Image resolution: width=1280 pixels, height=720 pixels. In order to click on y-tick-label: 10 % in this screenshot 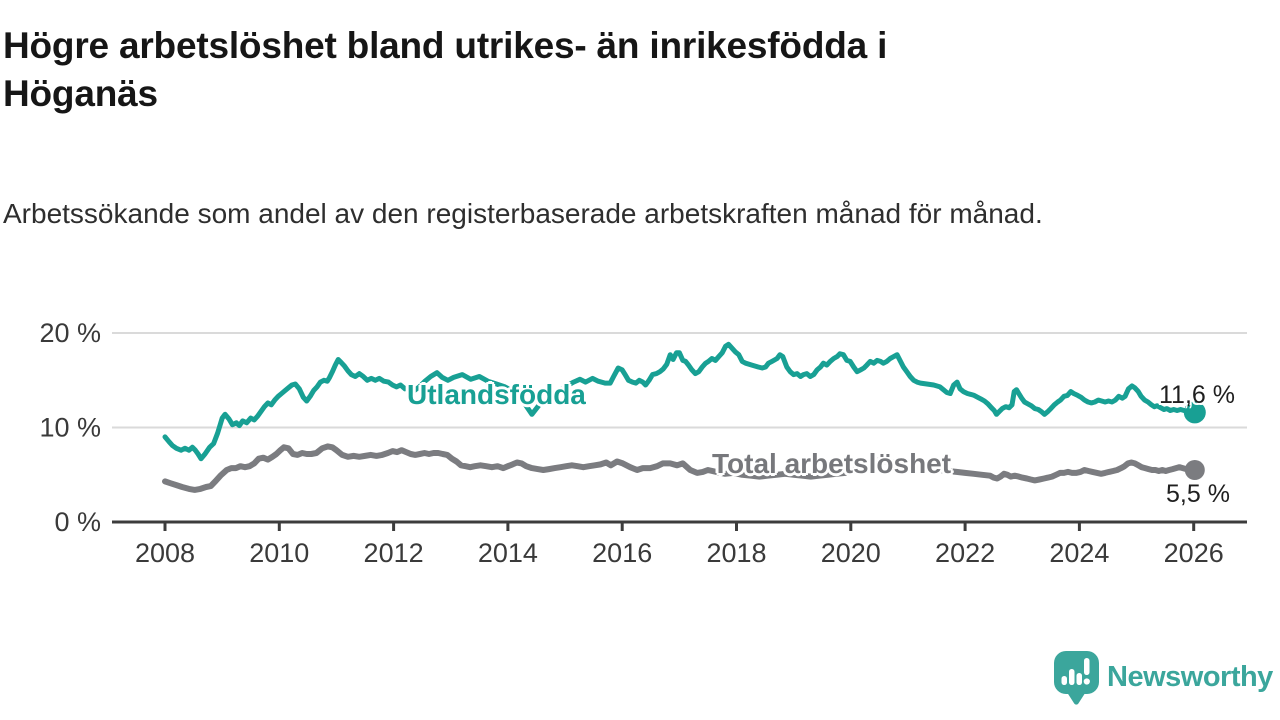, I will do `click(70, 428)`.